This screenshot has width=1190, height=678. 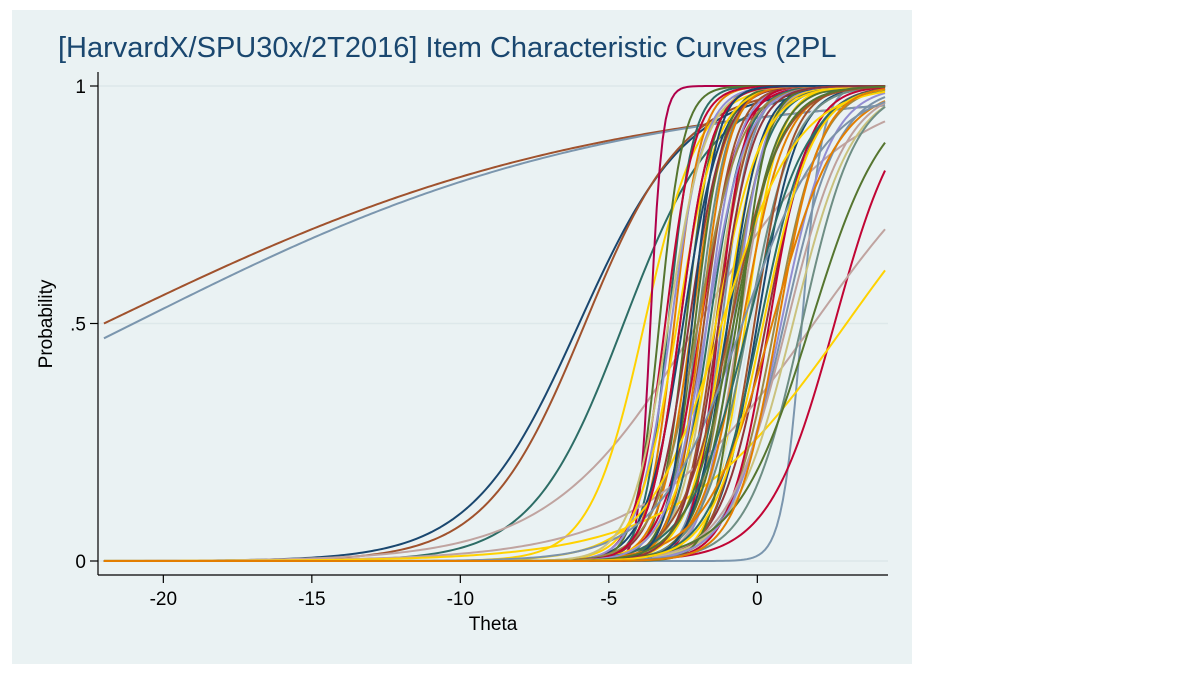 I want to click on x-tick-label: 0, so click(x=757, y=599).